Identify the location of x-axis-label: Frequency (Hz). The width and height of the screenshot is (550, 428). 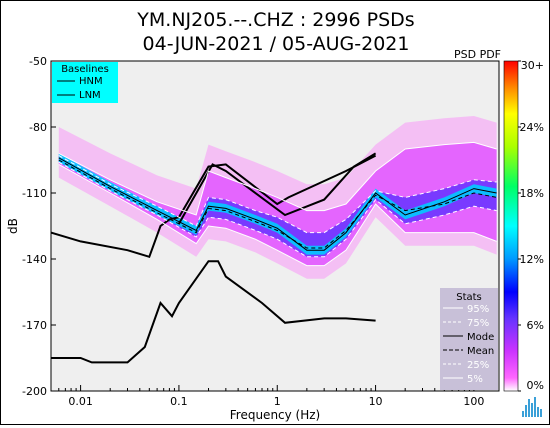
(275, 415).